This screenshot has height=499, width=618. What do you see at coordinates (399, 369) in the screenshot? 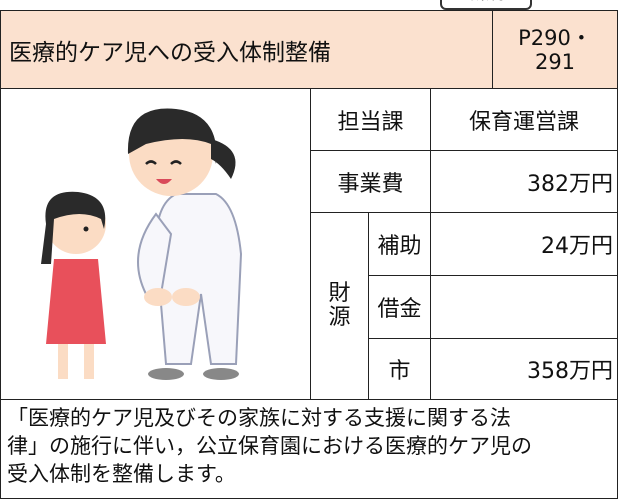
I see `label: 市` at bounding box center [399, 369].